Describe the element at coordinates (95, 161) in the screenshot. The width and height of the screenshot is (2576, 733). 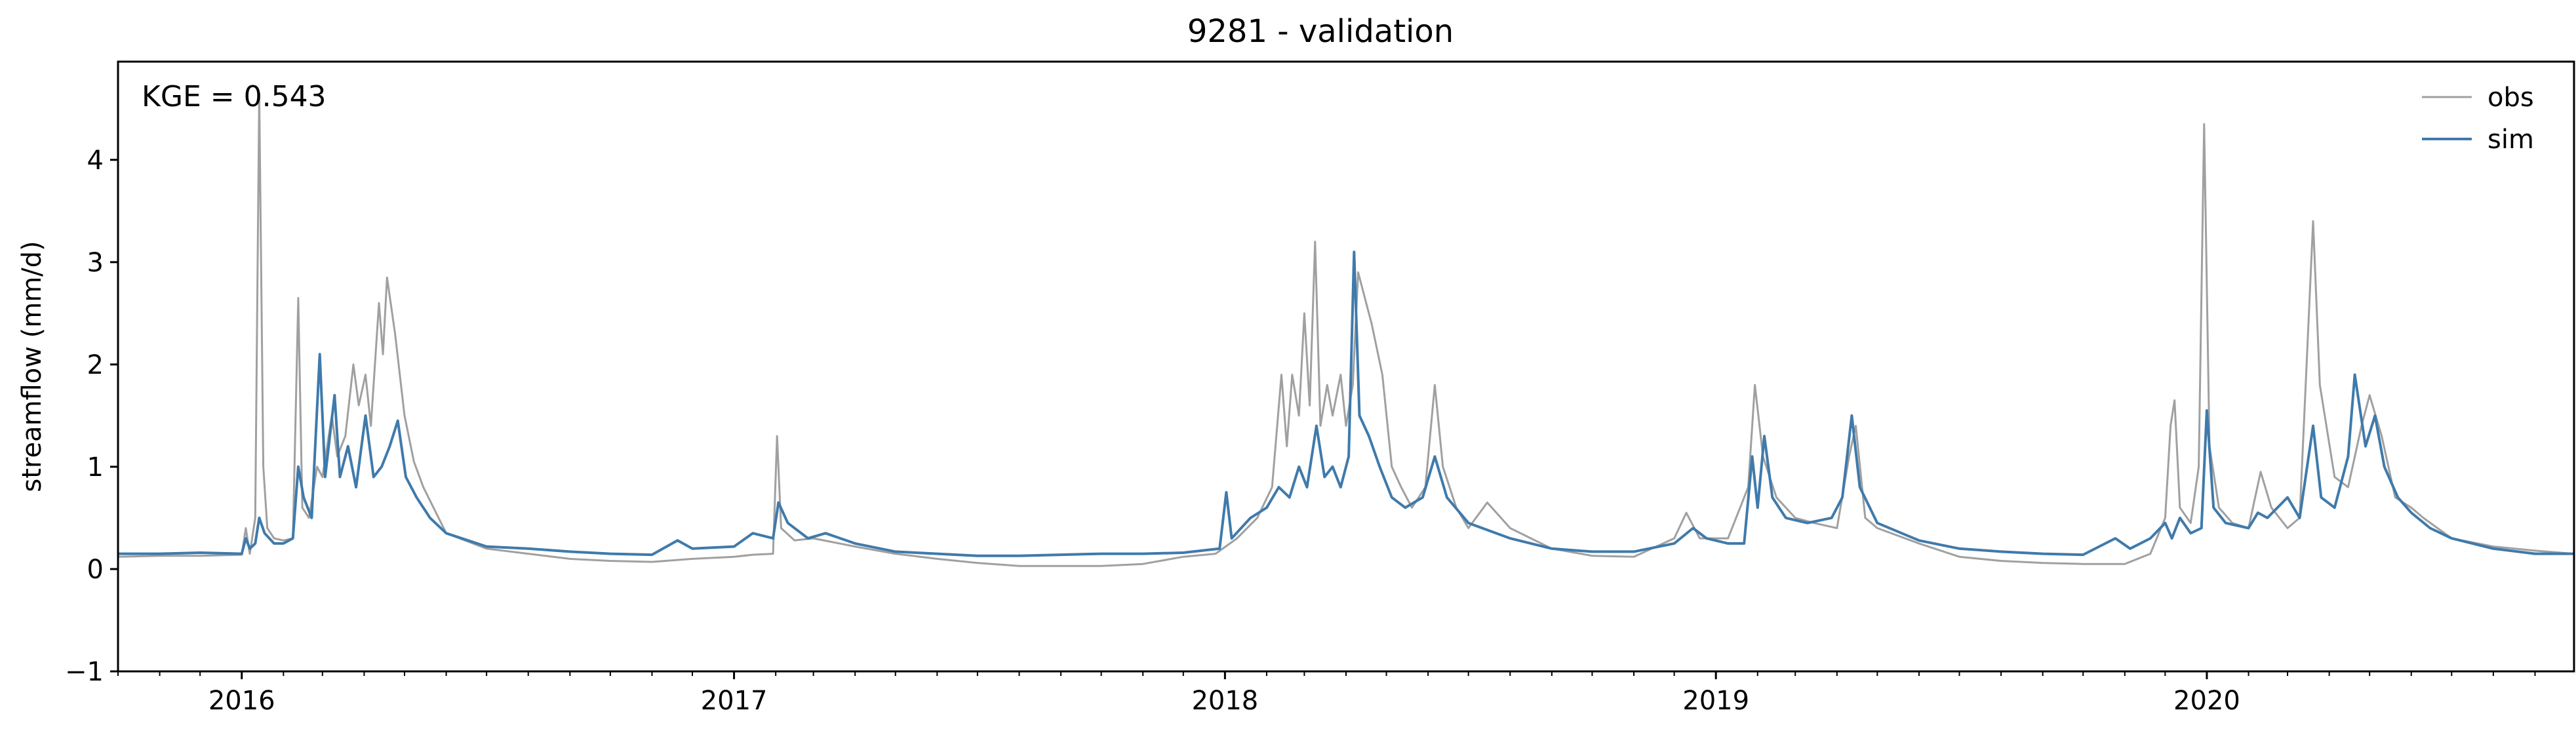
I see `y-tick-label: 4` at that location.